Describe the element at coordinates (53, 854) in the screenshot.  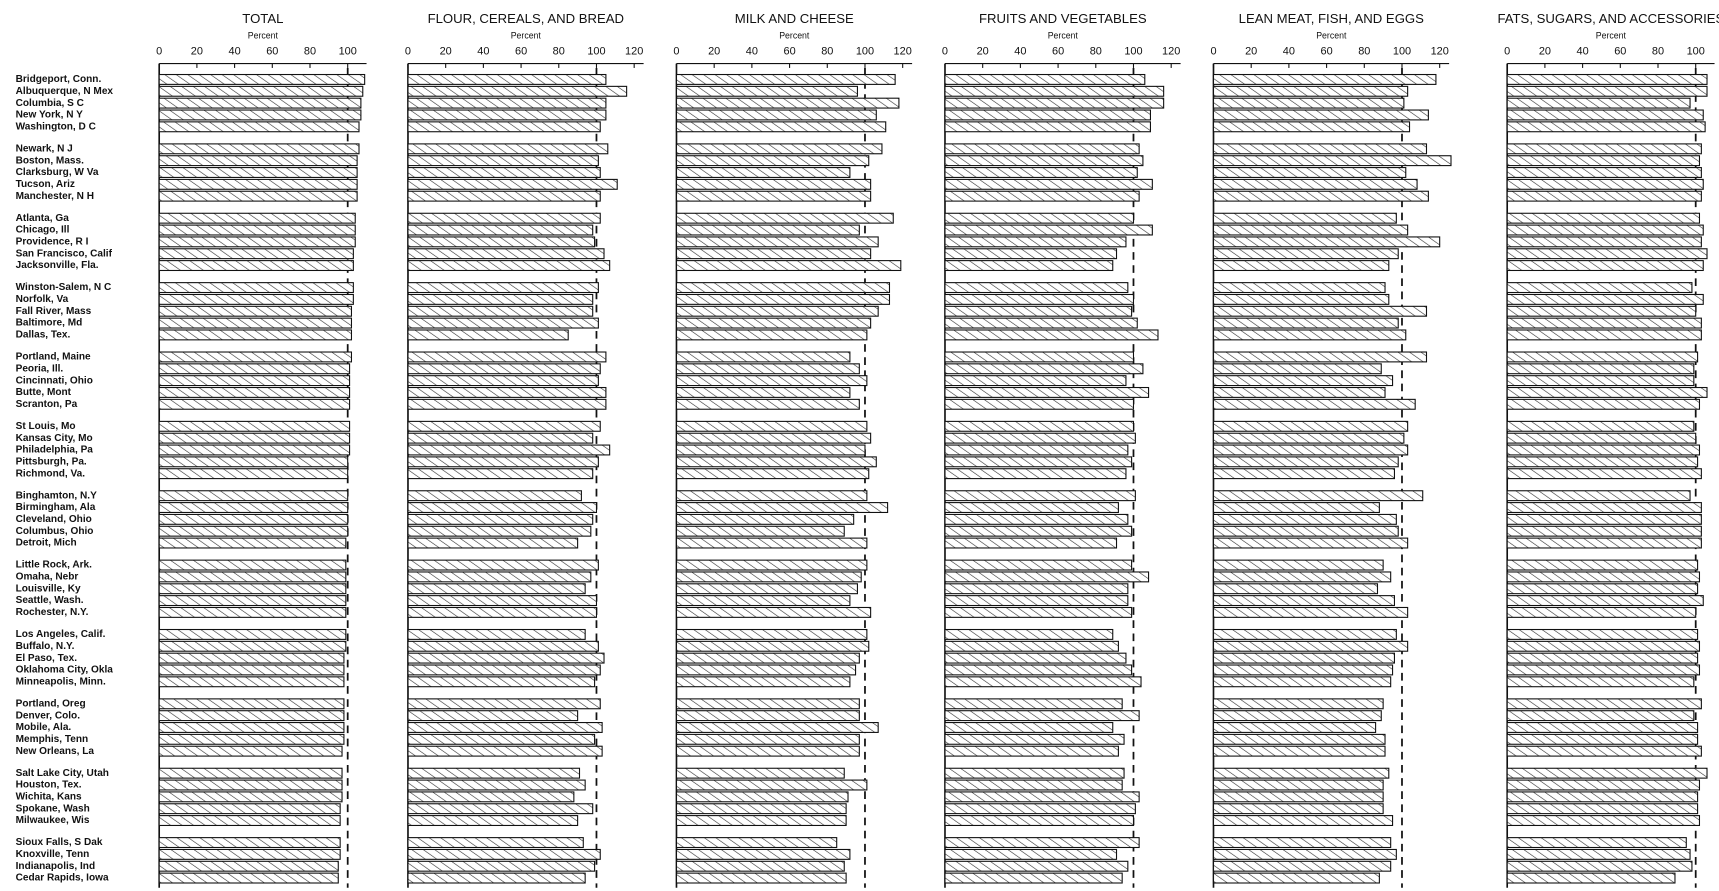
I see `city-label: Knoxville, Tenn` at that location.